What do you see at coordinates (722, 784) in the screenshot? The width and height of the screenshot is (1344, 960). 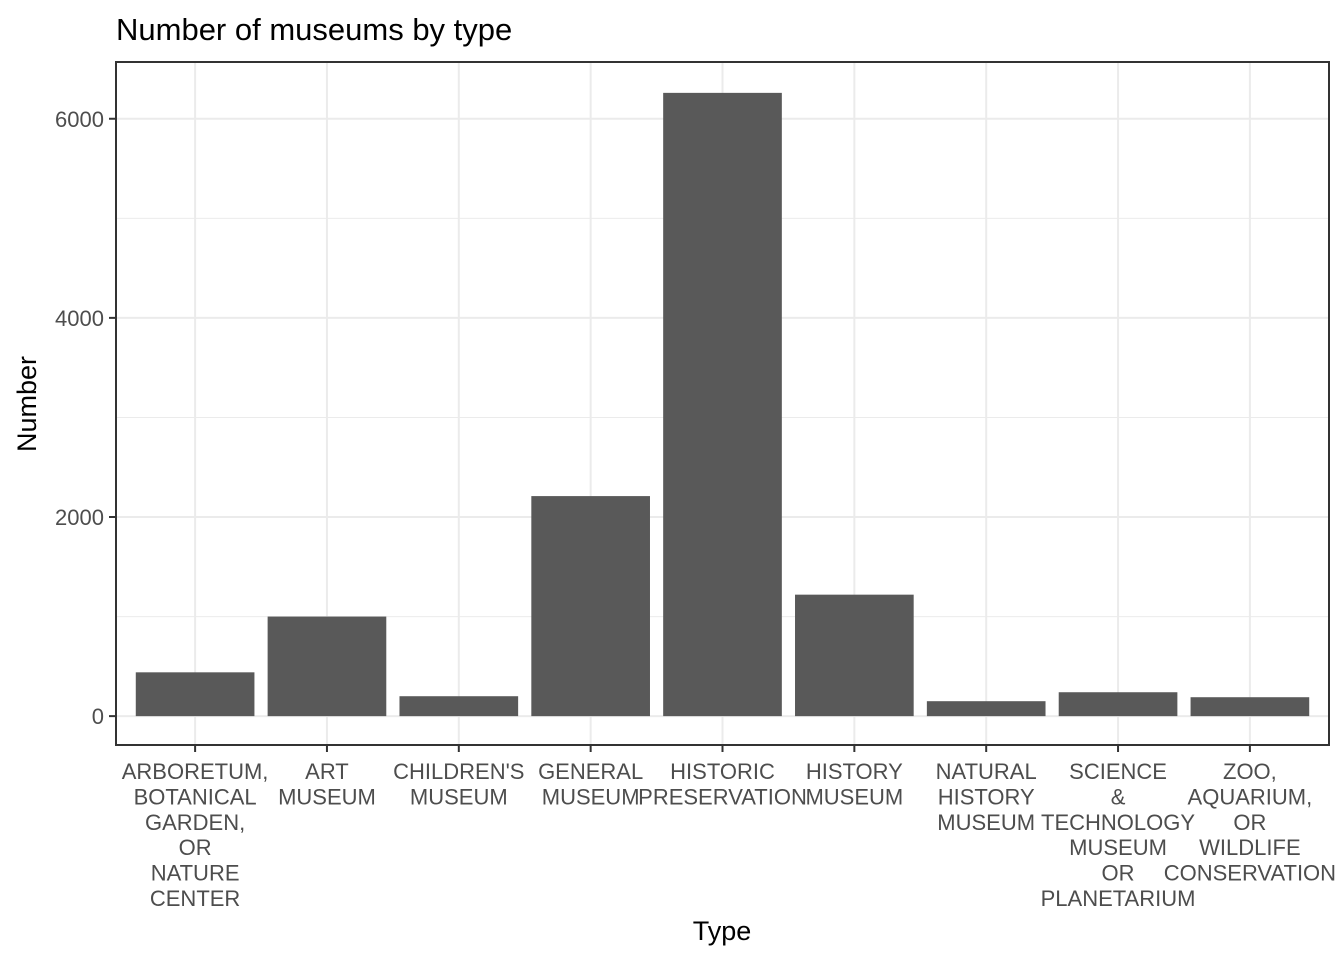 I see `x-tick-label: HISTORIC PRESERVATION` at bounding box center [722, 784].